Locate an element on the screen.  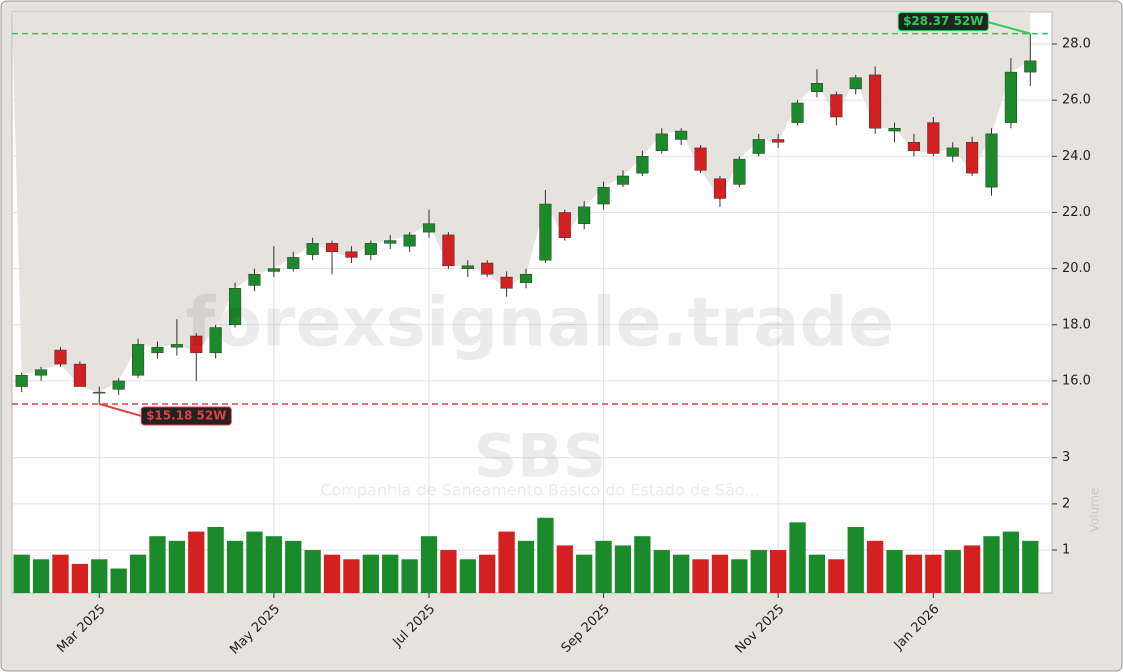
annotation-label: $15.18 52W is located at coordinates (186, 415).